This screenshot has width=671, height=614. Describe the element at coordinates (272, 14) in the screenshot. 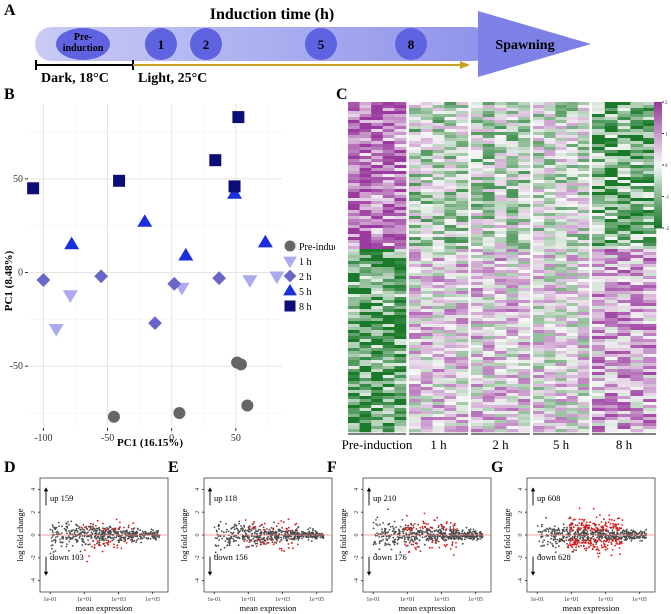

I see `timeline-title: Induction time (h)` at that location.